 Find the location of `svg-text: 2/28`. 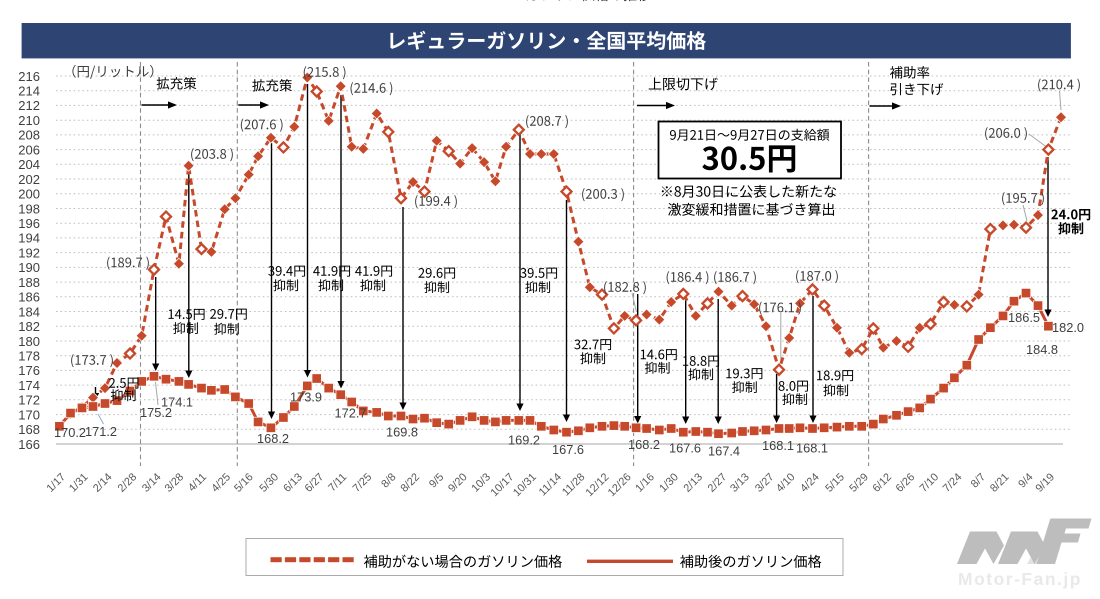

svg-text: 2/28 is located at coordinates (128, 483).